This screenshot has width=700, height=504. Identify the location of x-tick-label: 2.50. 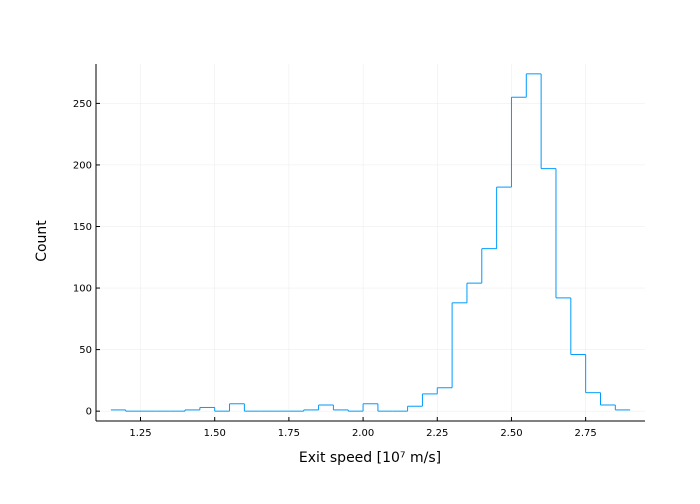
(511, 433).